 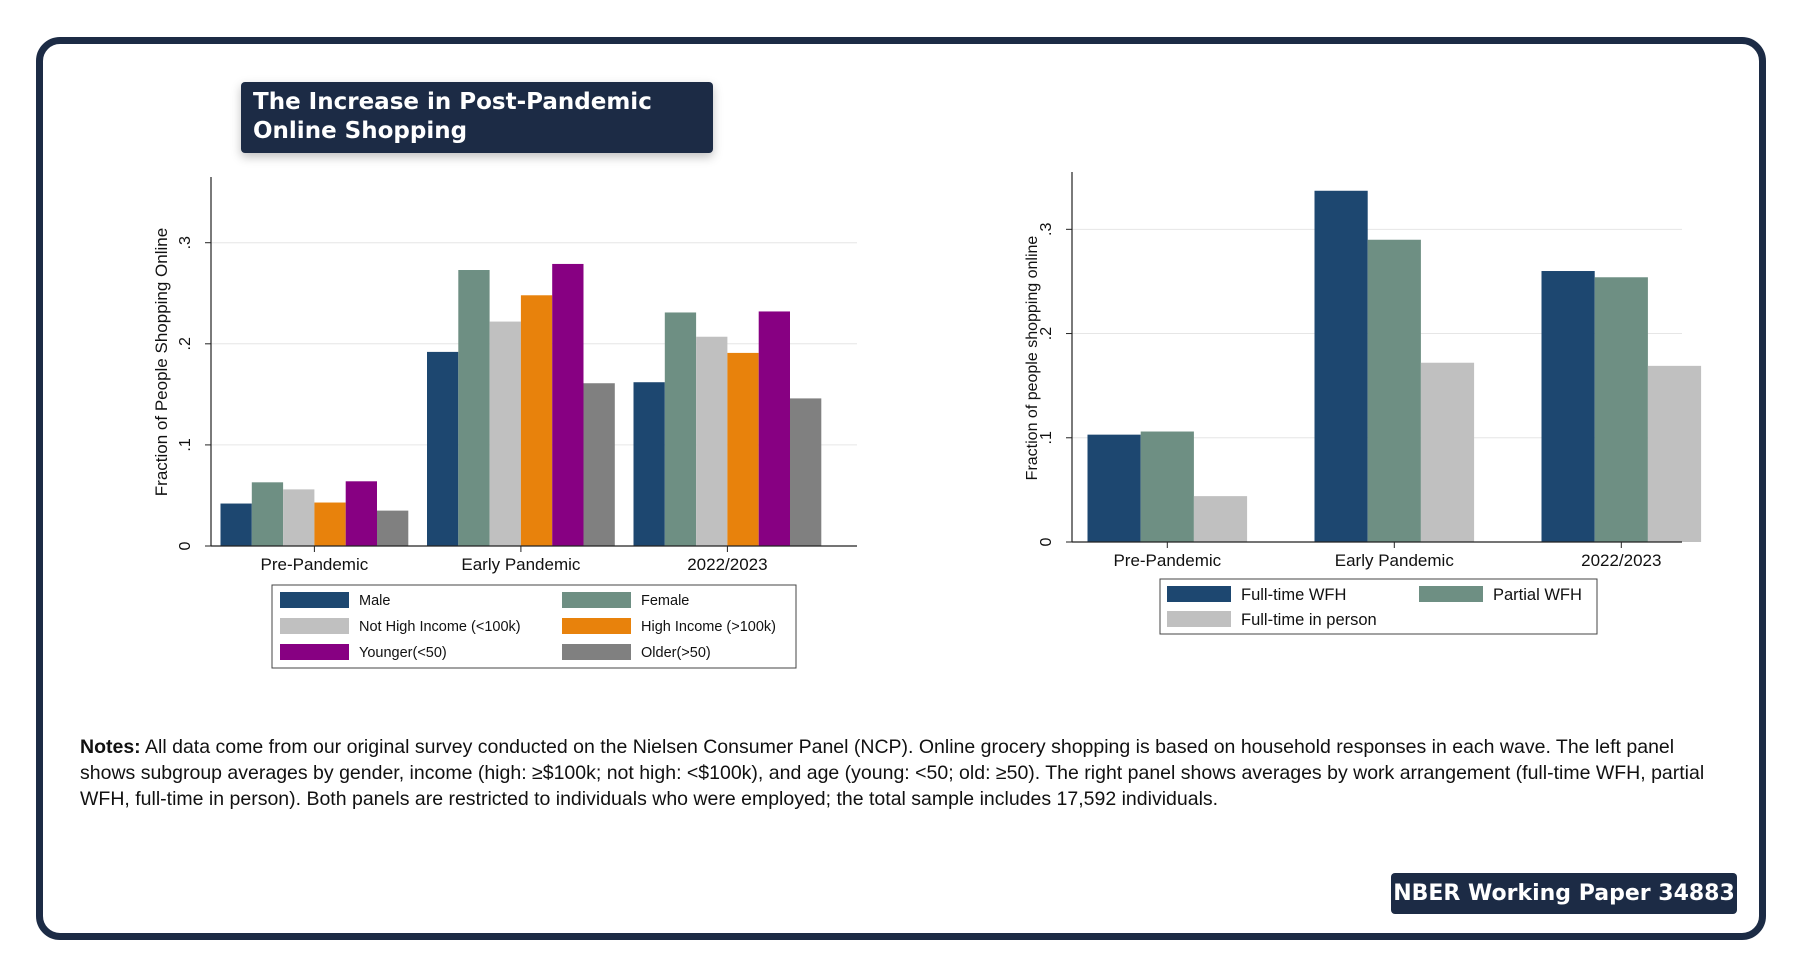 I want to click on chart2-x-tick-label: Early Pandemic, so click(x=1395, y=560).